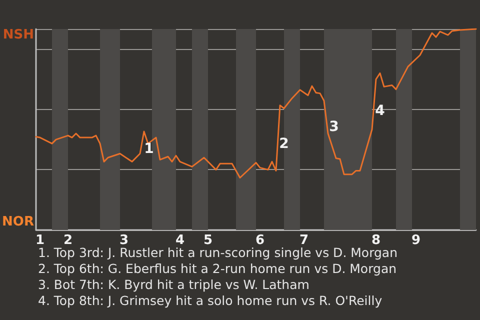 This screenshot has height=320, width=480. What do you see at coordinates (180, 240) in the screenshot?
I see `x-tick-label: 4` at bounding box center [180, 240].